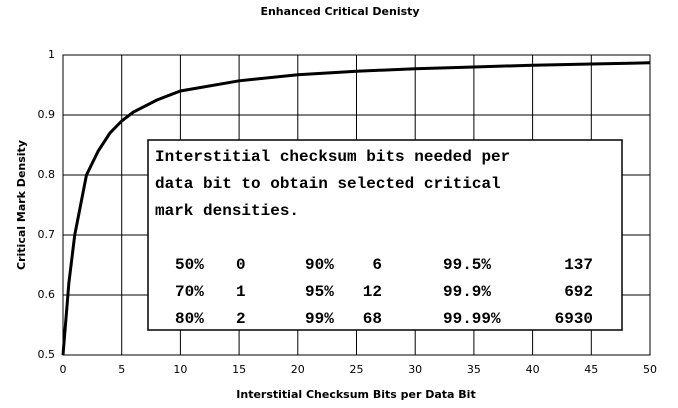 This screenshot has width=678, height=408. Describe the element at coordinates (319, 265) in the screenshot. I see `table-percent: 90%` at that location.